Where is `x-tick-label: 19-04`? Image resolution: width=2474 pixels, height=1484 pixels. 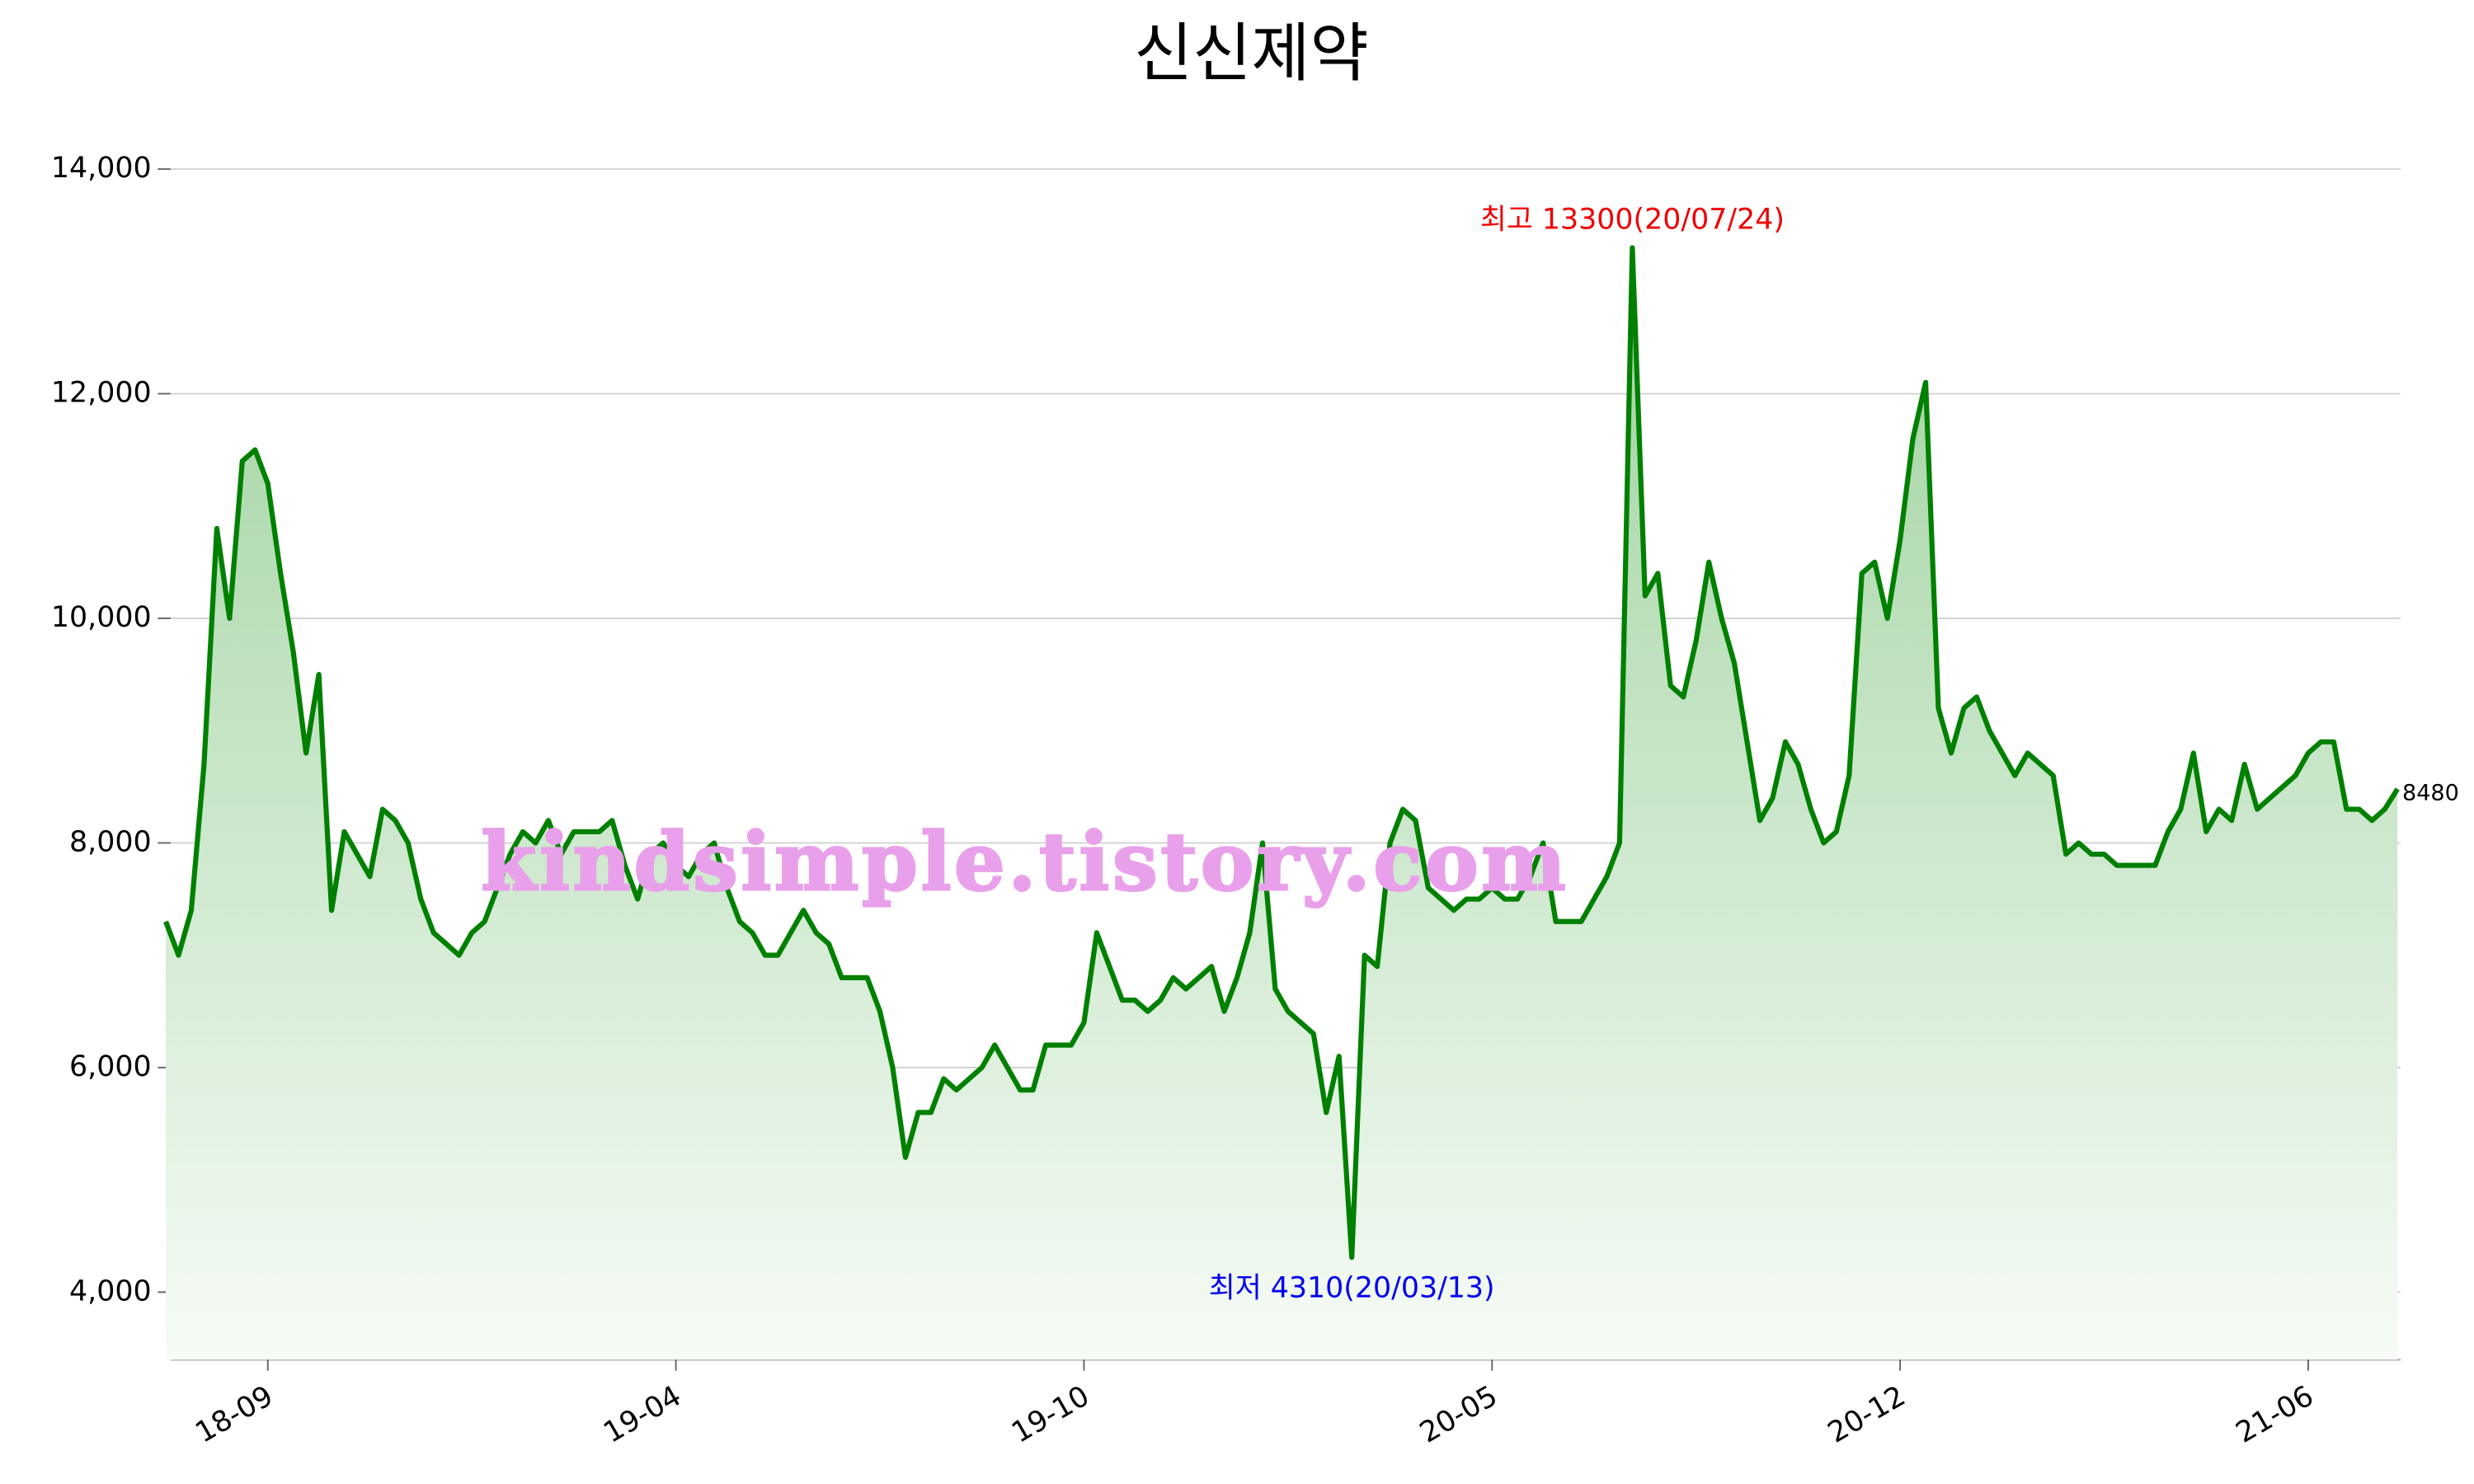
x-tick-label: 19-04 is located at coordinates (642, 1414).